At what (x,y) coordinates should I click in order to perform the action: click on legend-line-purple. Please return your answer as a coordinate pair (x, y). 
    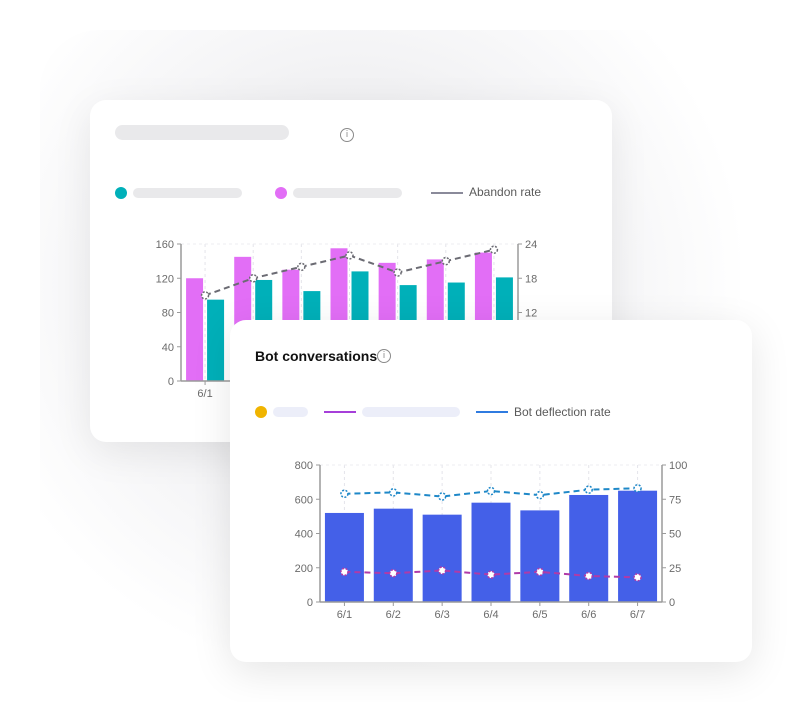
    Looking at the image, I should click on (340, 412).